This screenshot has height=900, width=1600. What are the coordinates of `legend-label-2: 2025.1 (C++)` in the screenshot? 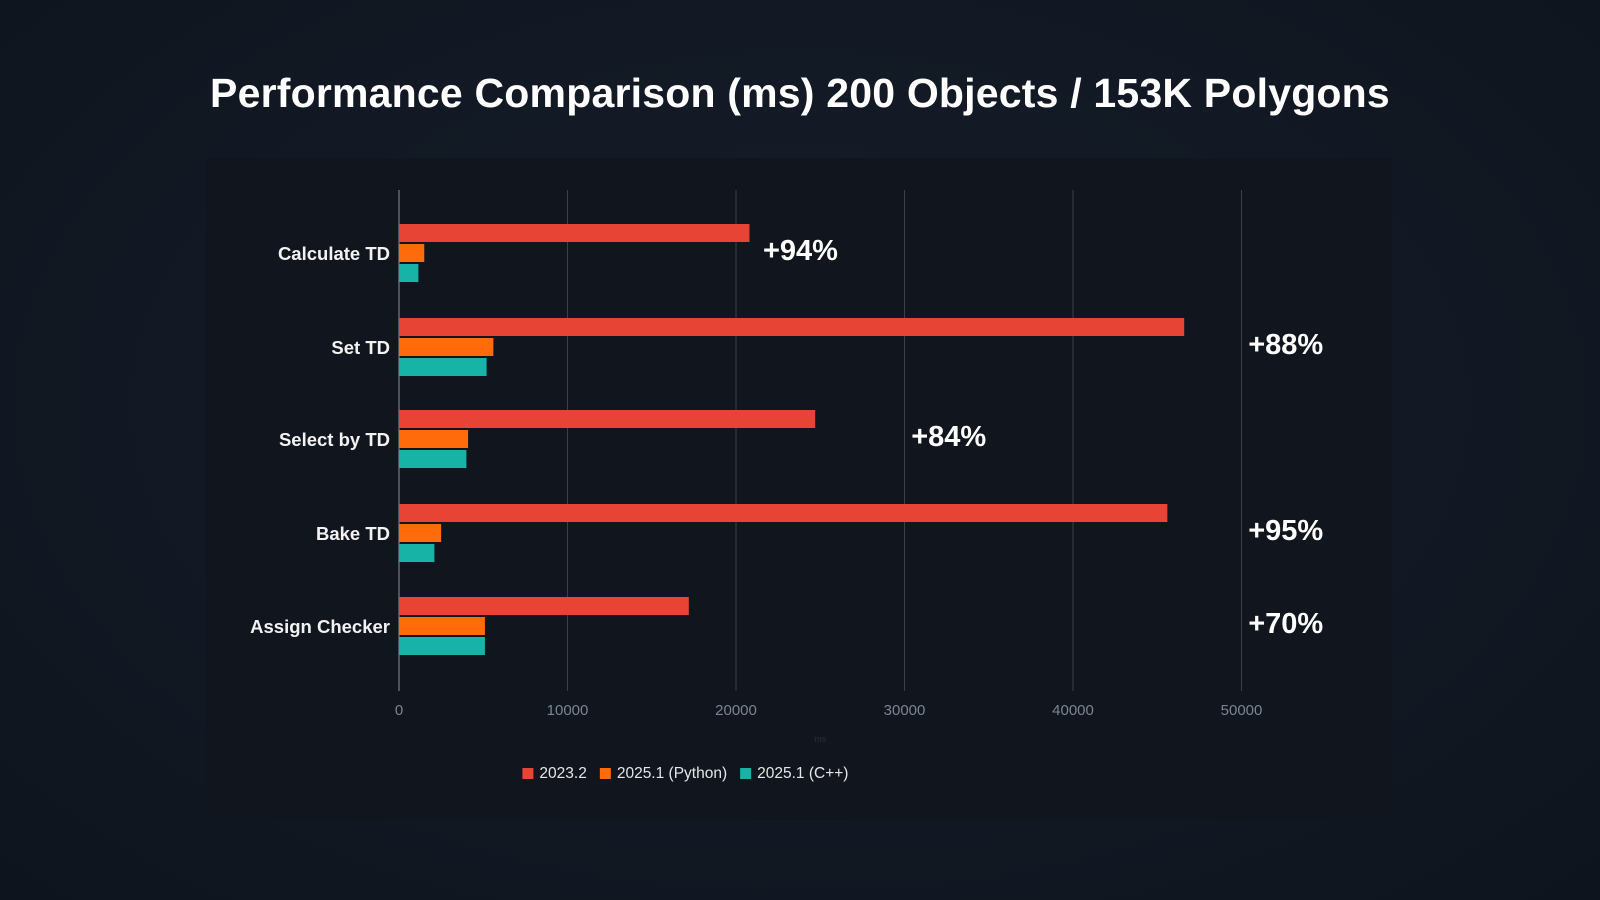 It's located at (802, 773).